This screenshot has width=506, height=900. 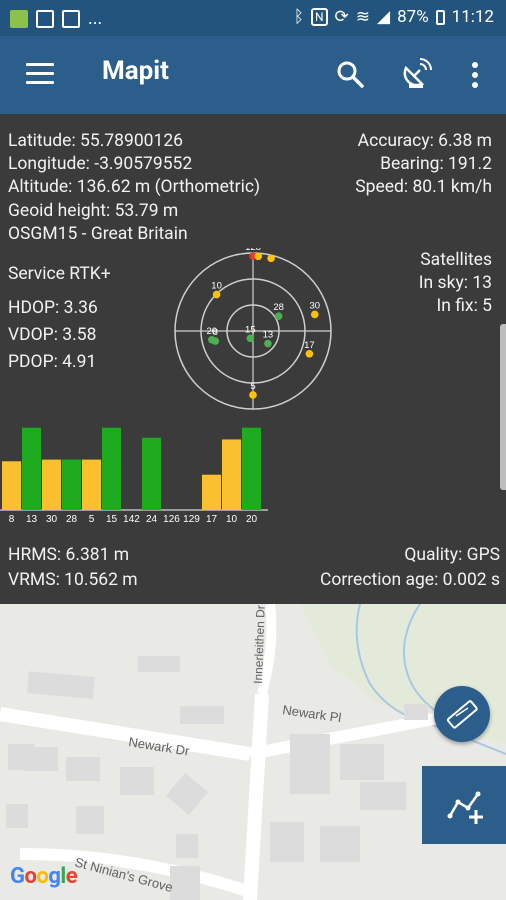 What do you see at coordinates (92, 519) in the screenshot?
I see `signal-bar-prn-label: 5` at bounding box center [92, 519].